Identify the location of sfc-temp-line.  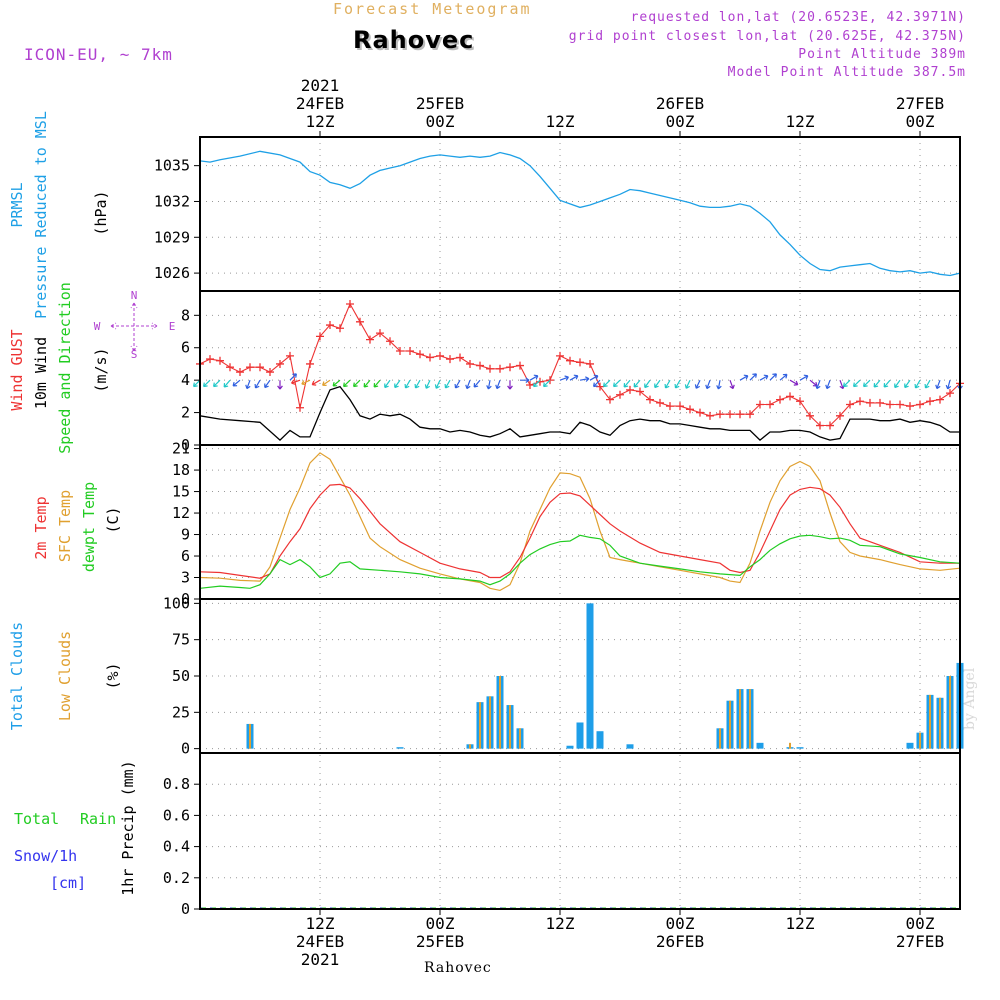
(580, 522).